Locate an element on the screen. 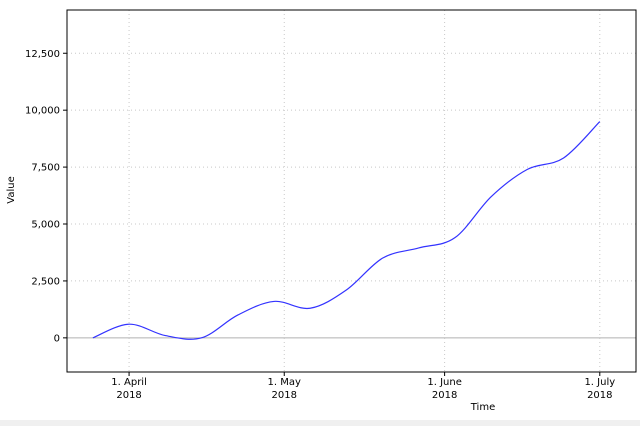 The width and height of the screenshot is (640, 426). y-axis-title: Value is located at coordinates (11, 189).